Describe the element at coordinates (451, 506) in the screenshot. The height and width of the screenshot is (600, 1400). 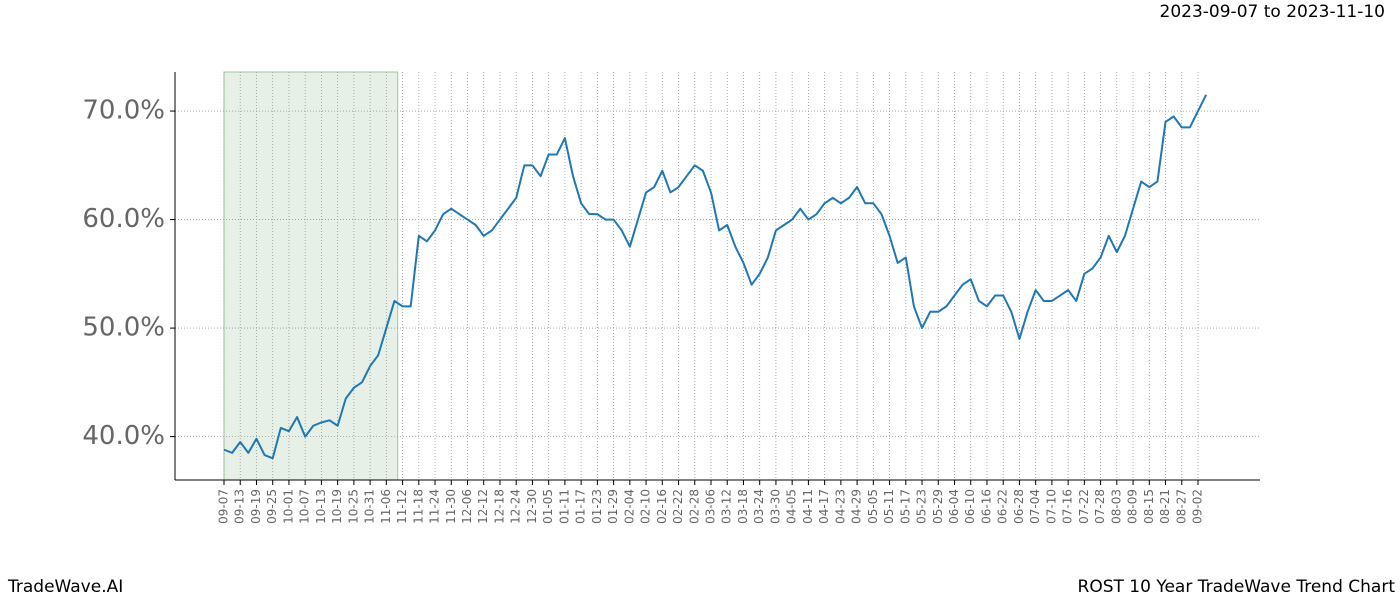
I see `x-tick-label: 11-30` at that location.